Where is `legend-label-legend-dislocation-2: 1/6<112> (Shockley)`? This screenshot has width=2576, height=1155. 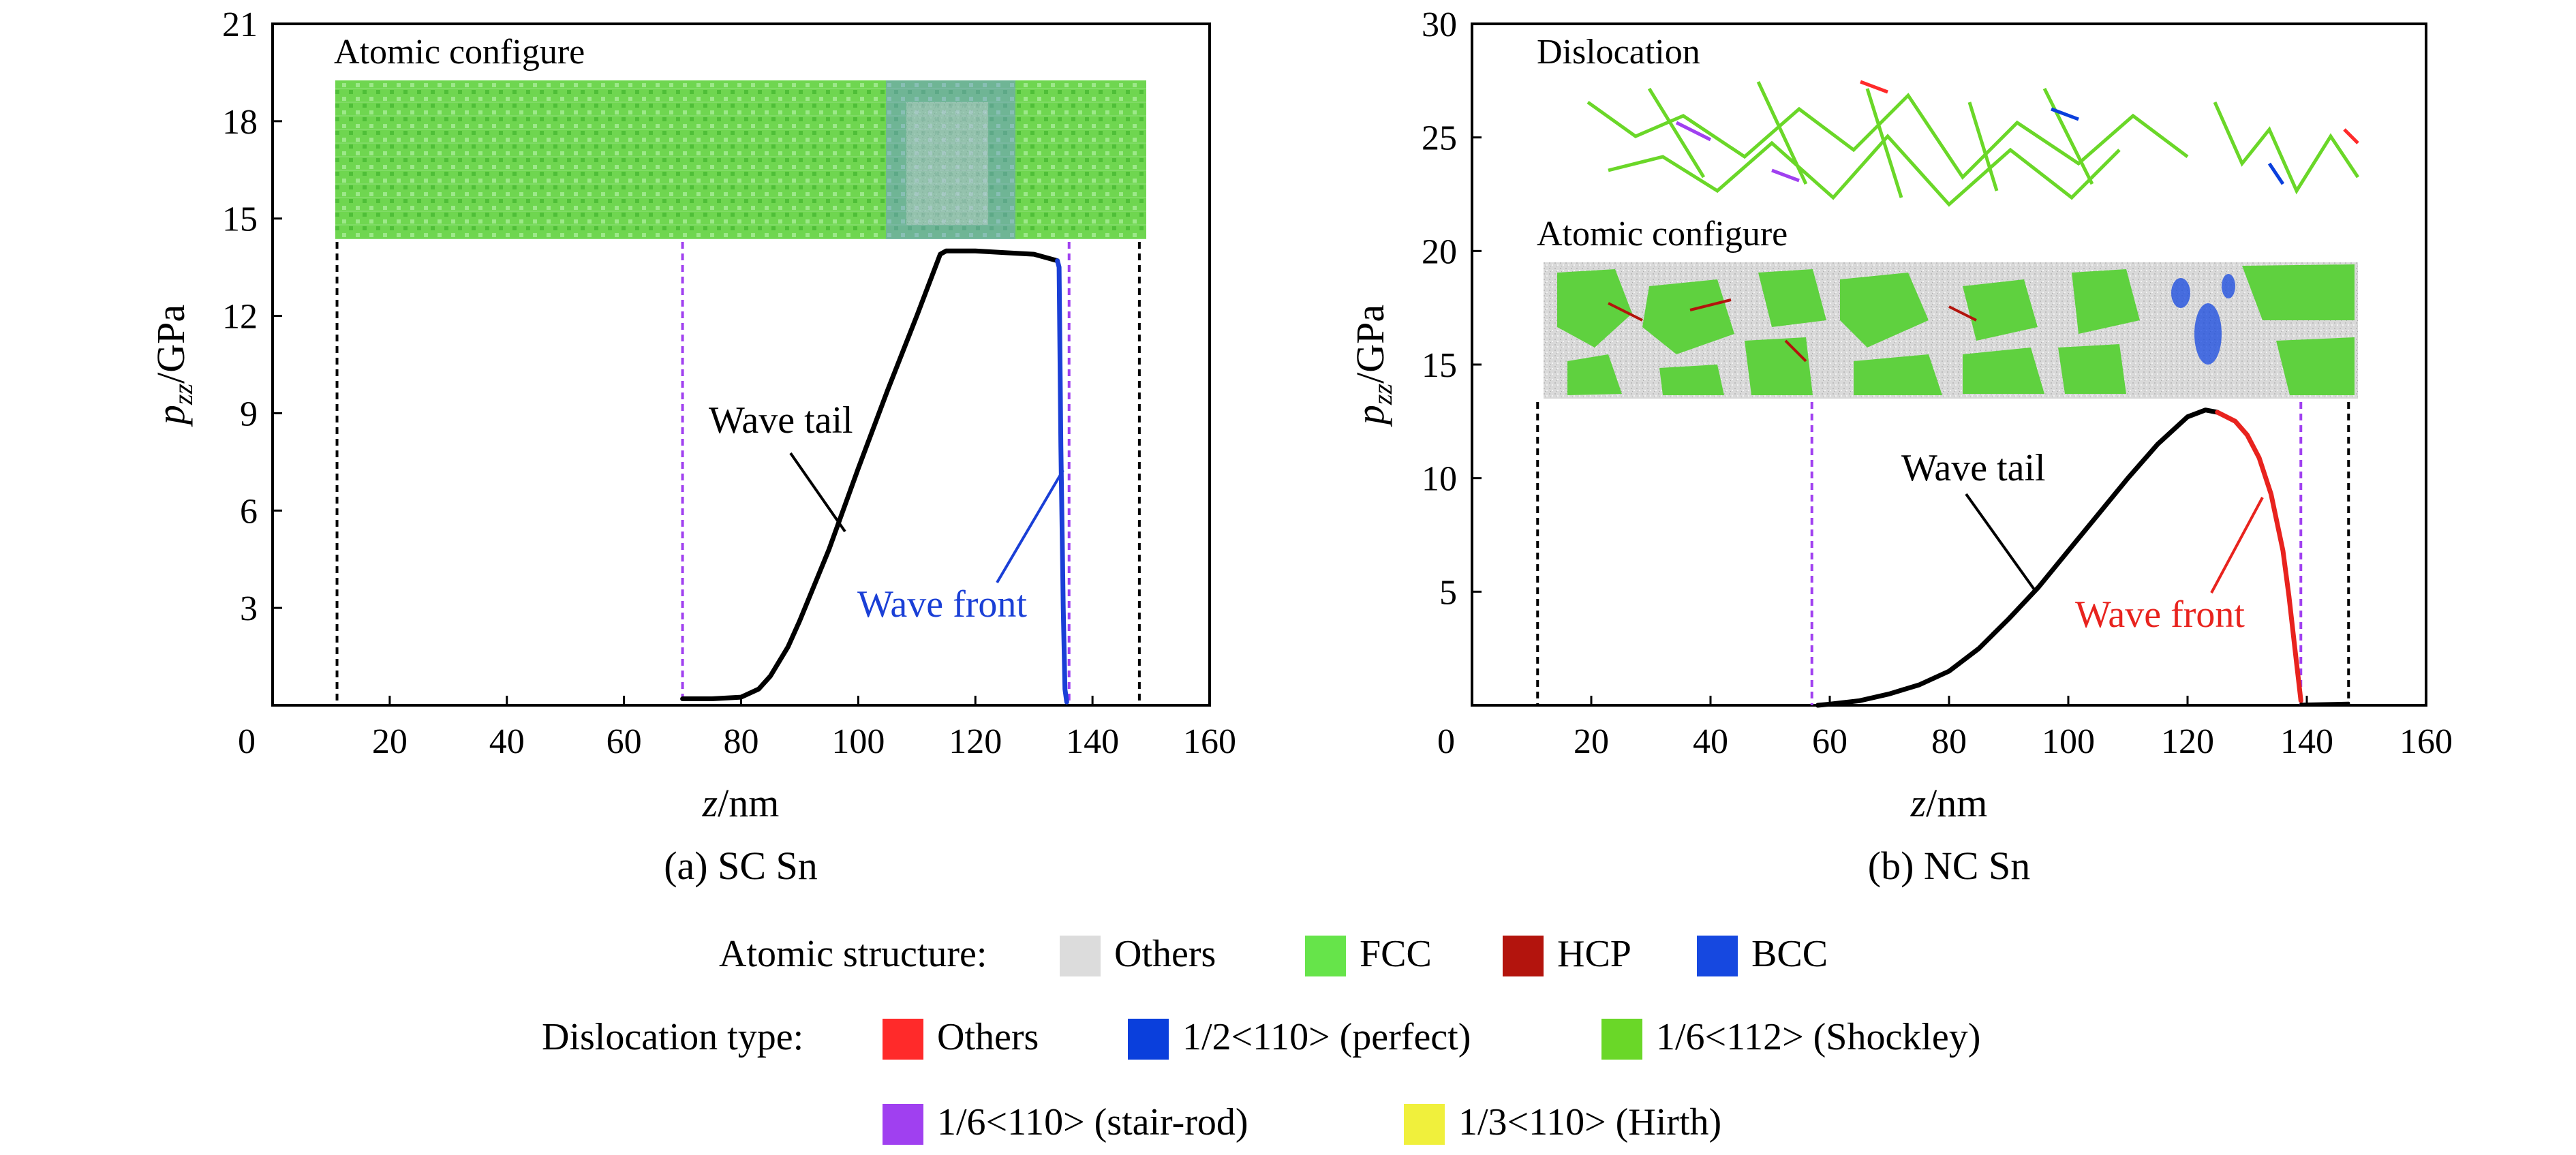 legend-label-legend-dislocation-2: 1/6<112> (Shockley) is located at coordinates (1818, 1037).